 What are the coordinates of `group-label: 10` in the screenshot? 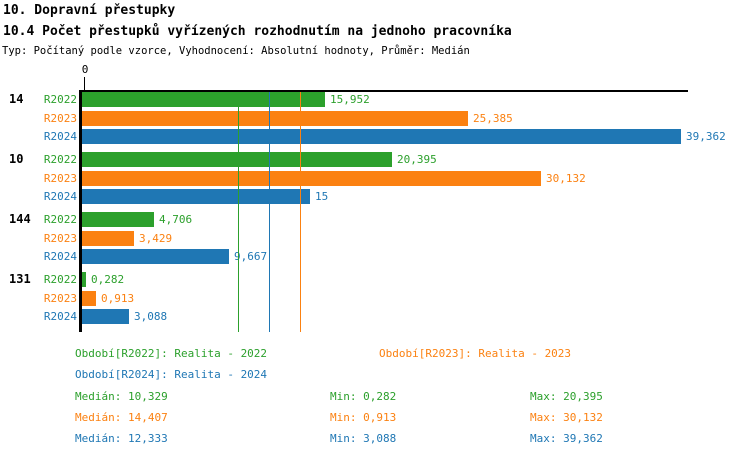 It's located at (16, 159).